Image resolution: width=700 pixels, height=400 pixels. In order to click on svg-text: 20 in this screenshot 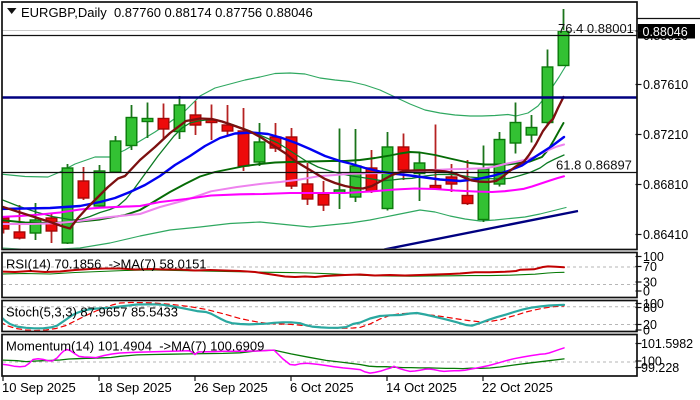, I will do `click(650, 325)`.